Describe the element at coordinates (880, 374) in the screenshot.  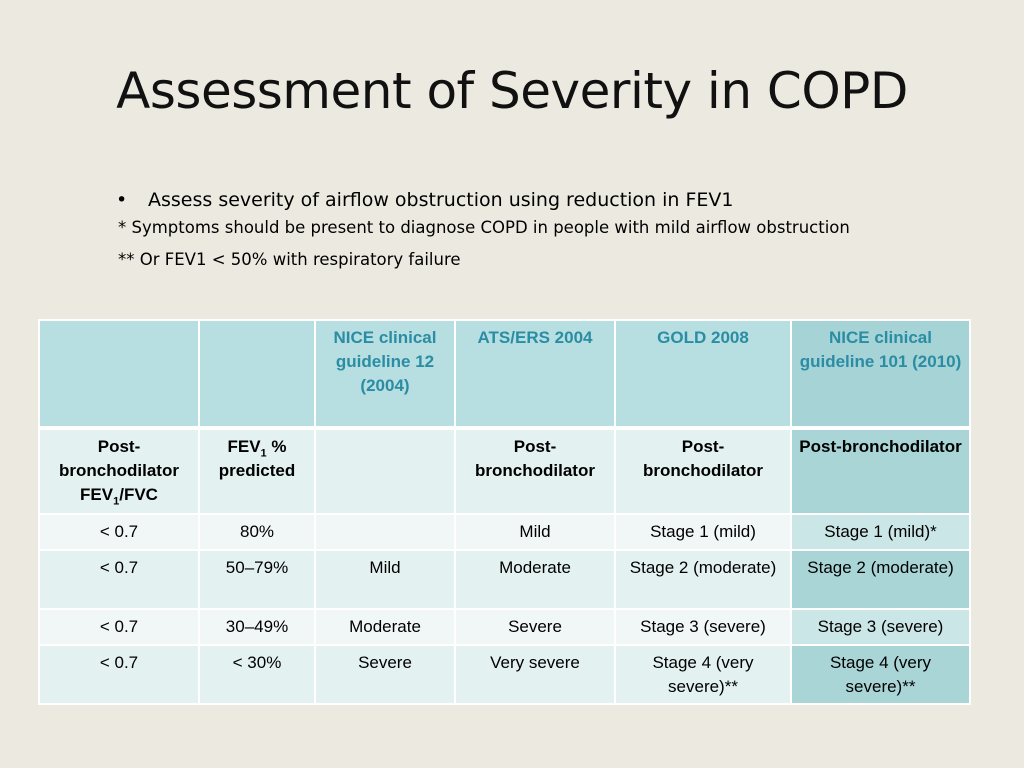
I see `header-nice-2010: NICE clinical guideline 101 (2010)` at that location.